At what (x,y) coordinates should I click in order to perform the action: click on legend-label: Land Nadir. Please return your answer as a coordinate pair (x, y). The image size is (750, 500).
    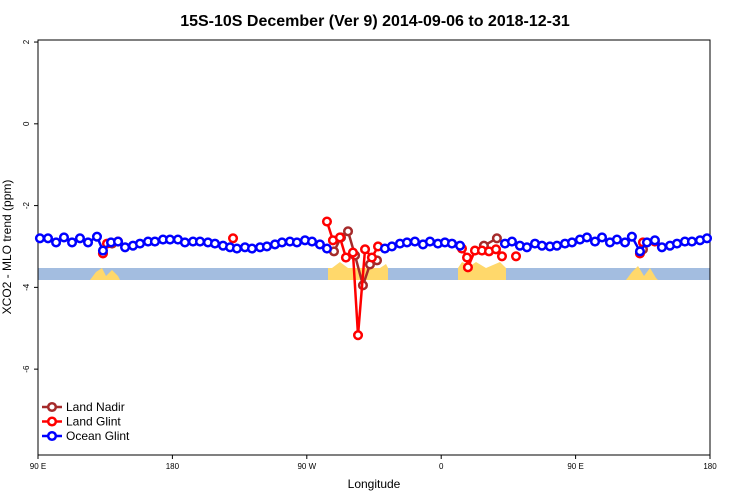
    Looking at the image, I should click on (95, 407).